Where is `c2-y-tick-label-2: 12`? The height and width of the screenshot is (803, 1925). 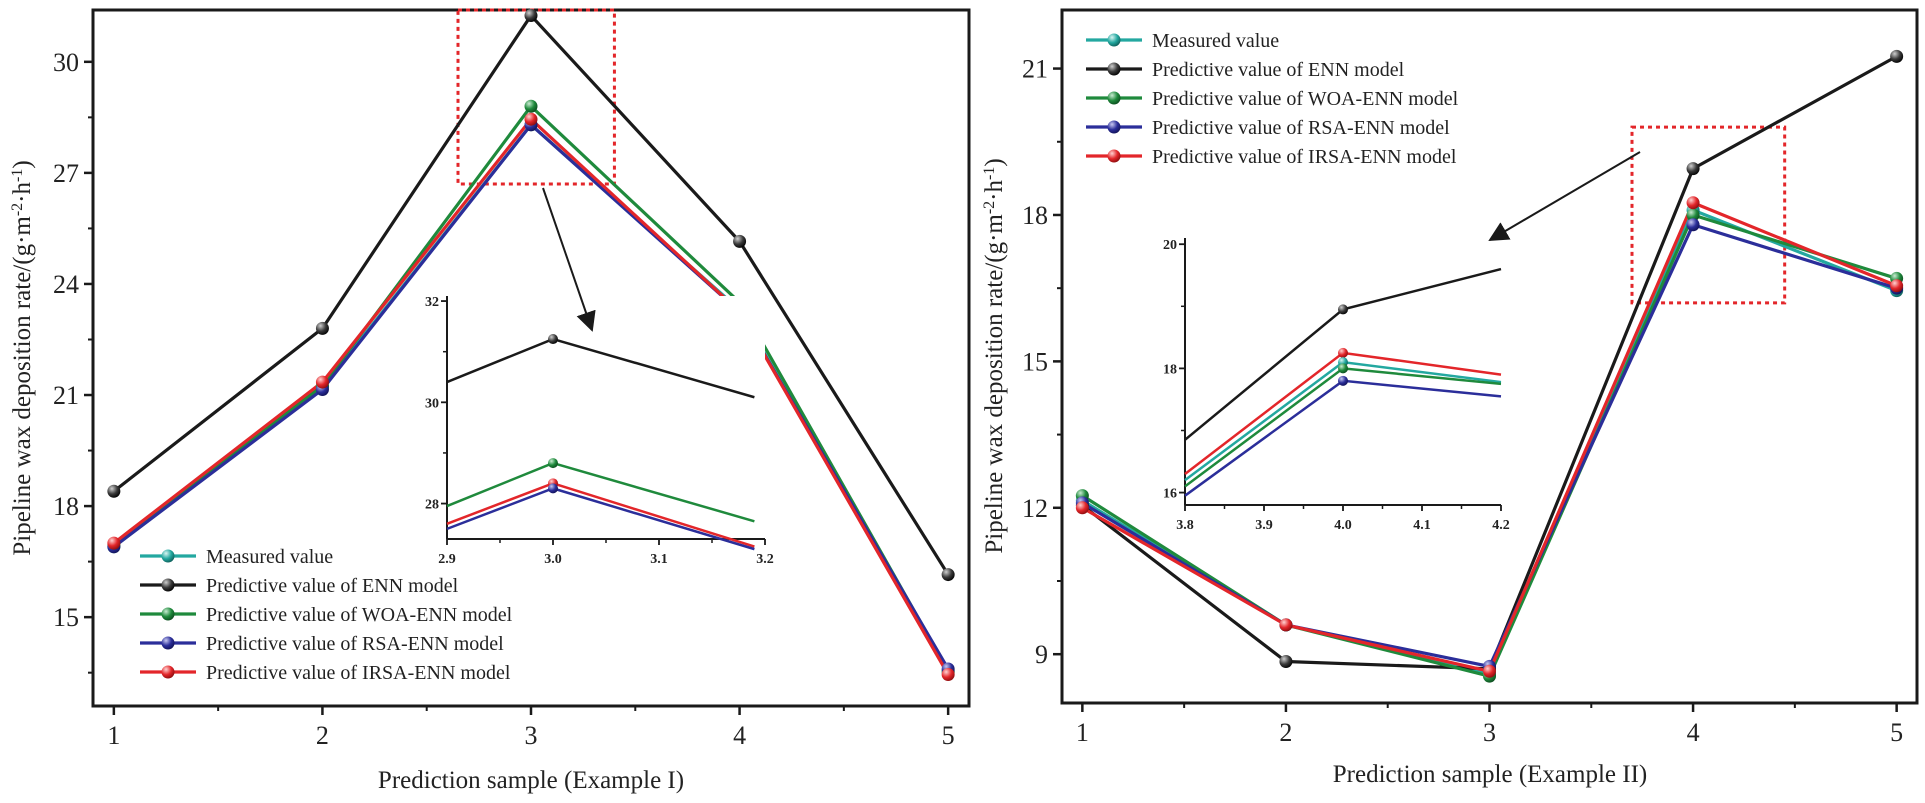 c2-y-tick-label-2: 12 is located at coordinates (1035, 508).